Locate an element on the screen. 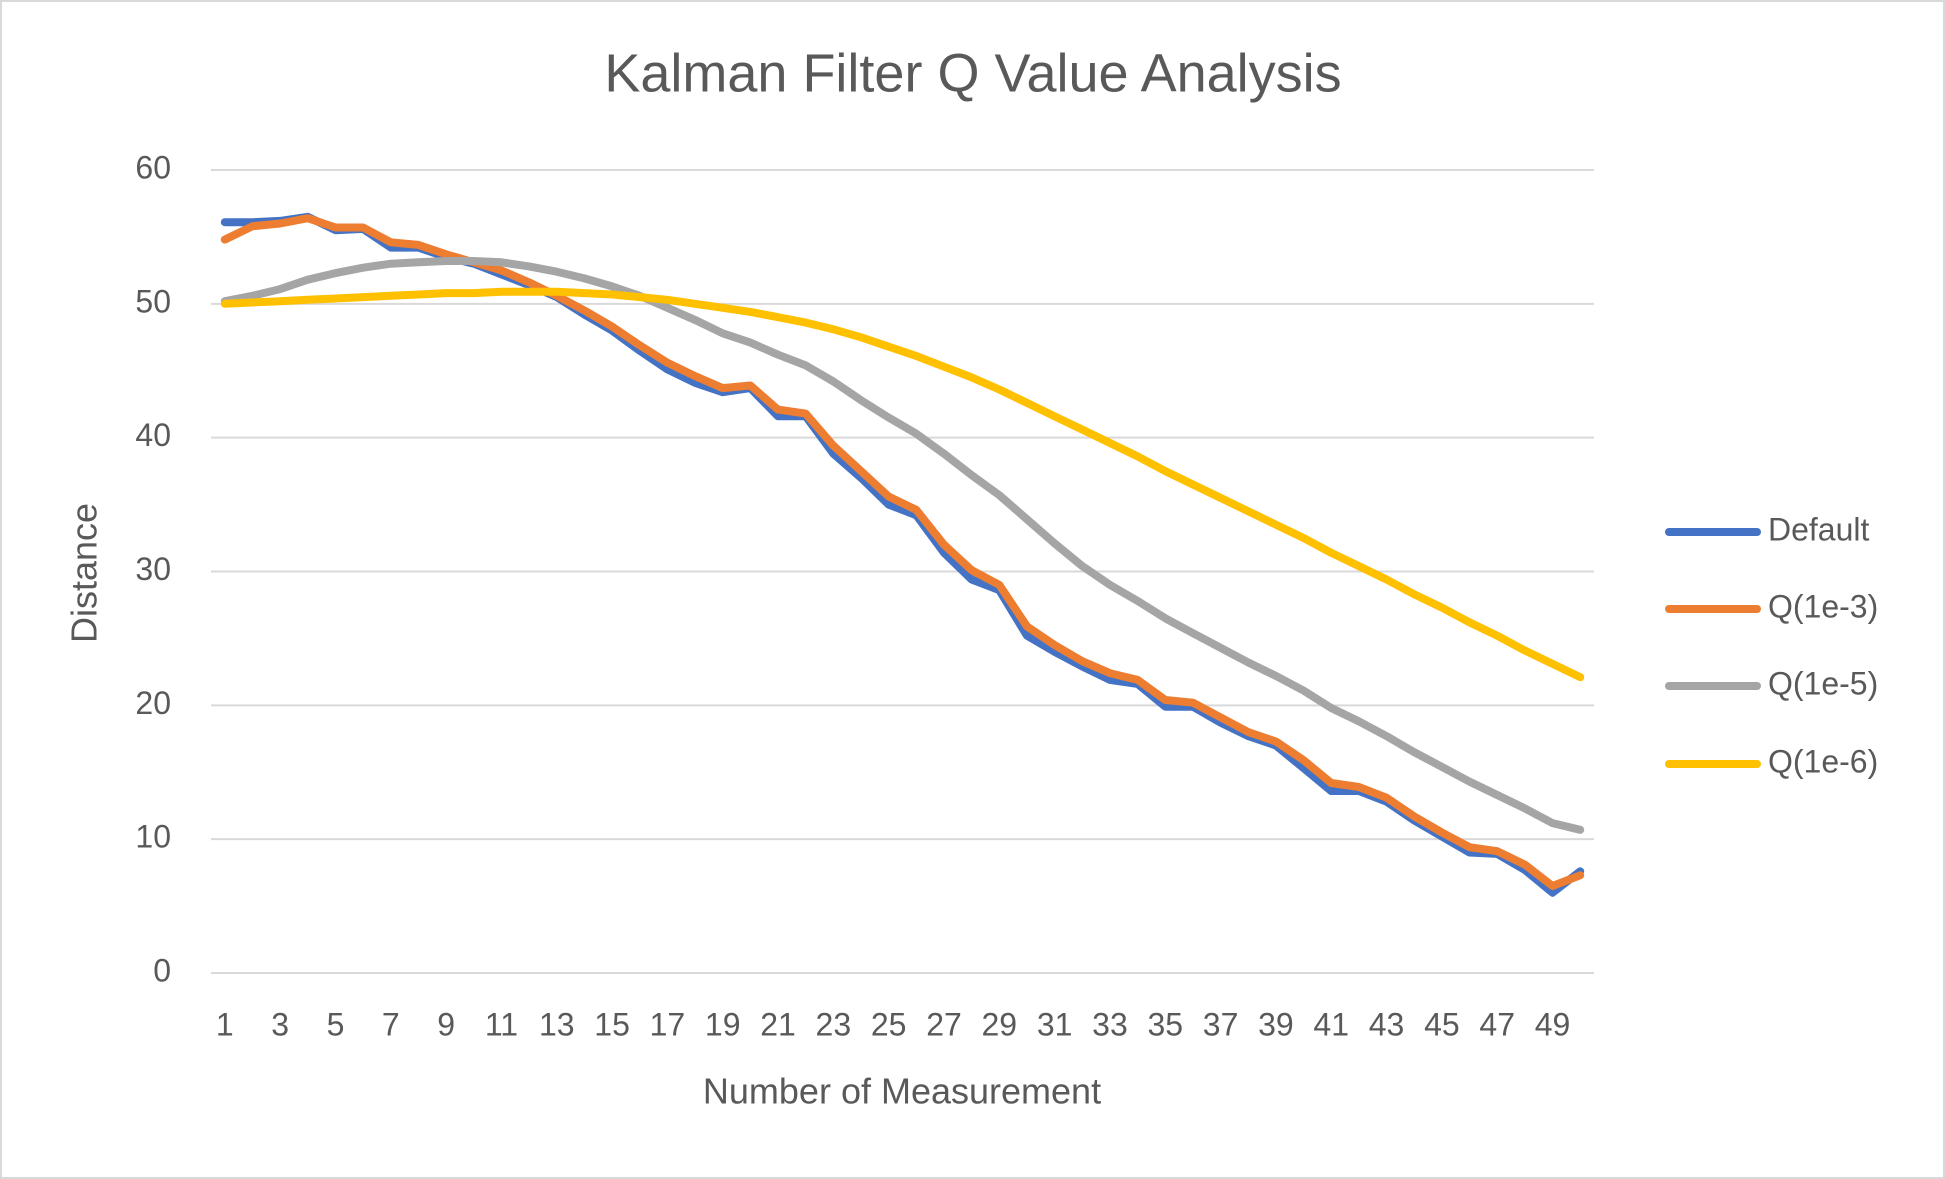 This screenshot has width=1945, height=1179. y-axis-title: Distance is located at coordinates (84, 573).